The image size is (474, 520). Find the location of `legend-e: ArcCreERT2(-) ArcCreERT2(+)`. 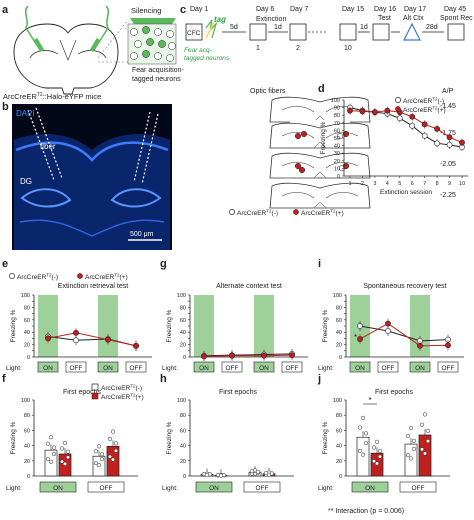

legend-e: ArcCreERT2(-) ArcCreERT2(+) is located at coordinates (68, 277).